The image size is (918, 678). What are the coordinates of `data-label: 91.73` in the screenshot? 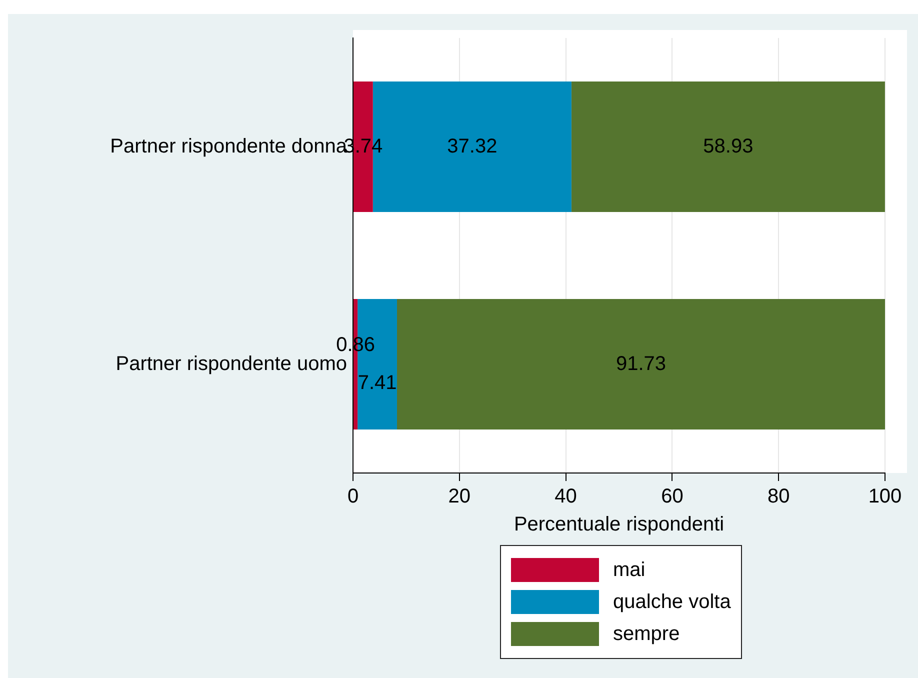 It's located at (641, 363).